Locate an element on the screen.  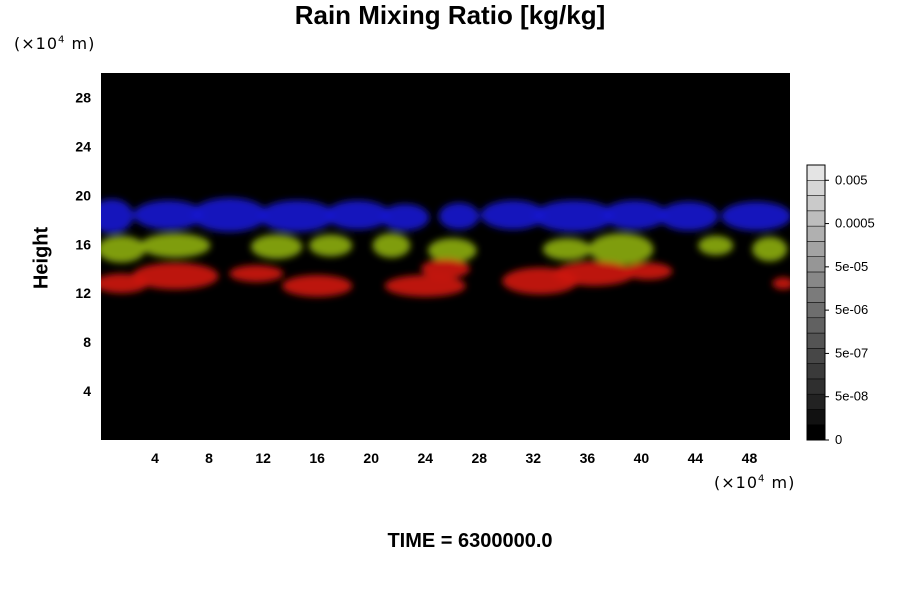
x-tick-label: 48 is located at coordinates (750, 458).